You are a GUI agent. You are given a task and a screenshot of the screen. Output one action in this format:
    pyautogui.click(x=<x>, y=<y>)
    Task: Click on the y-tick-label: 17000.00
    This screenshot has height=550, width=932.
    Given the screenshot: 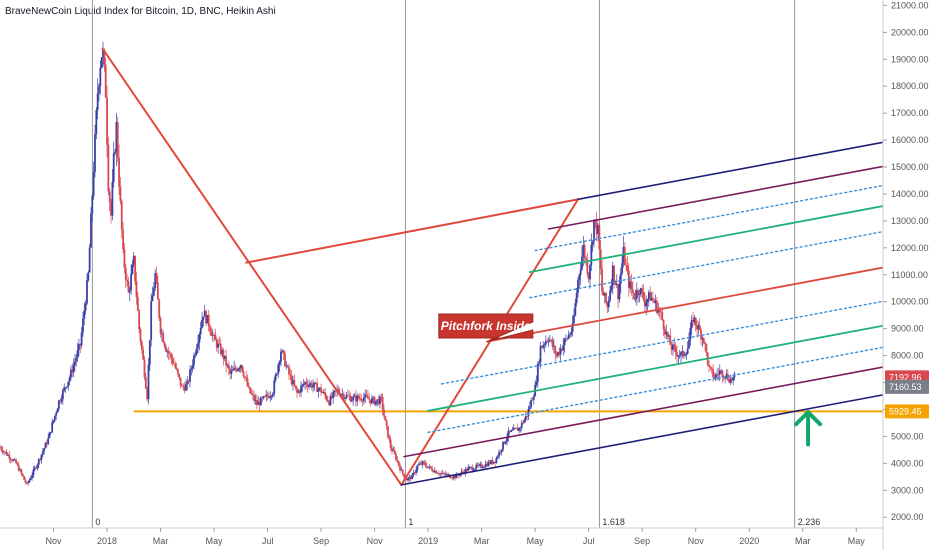 What is the action you would take?
    pyautogui.click(x=910, y=113)
    